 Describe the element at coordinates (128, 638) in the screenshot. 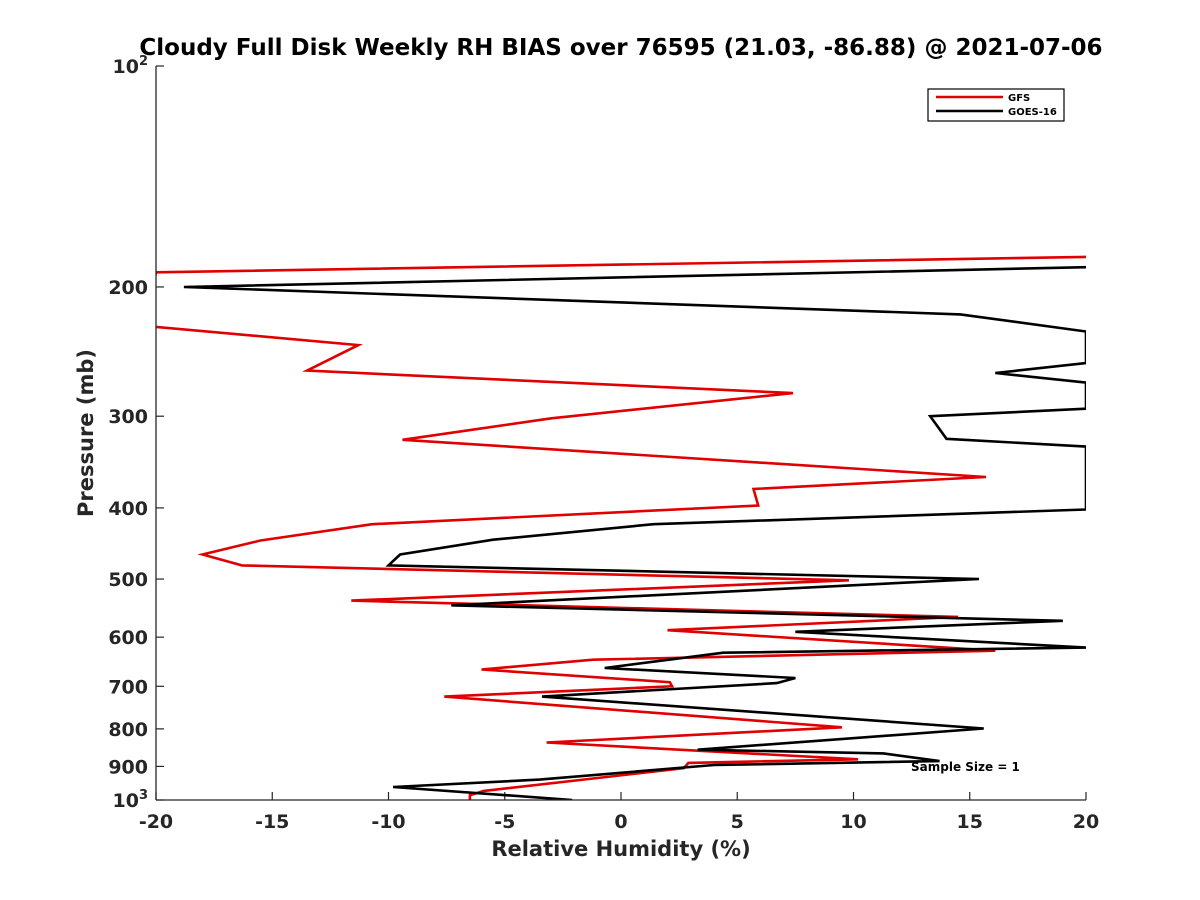

I see `y-tick-label: 600` at that location.